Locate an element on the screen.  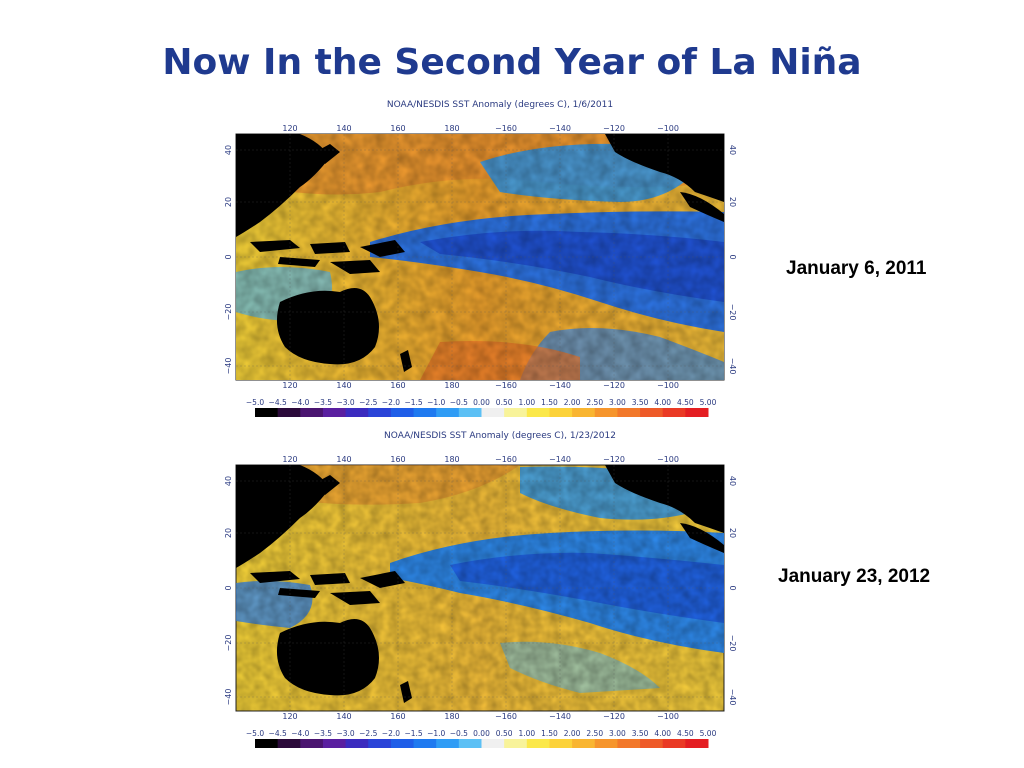
lat-tick-left: 40 is located at coordinates (228, 481).